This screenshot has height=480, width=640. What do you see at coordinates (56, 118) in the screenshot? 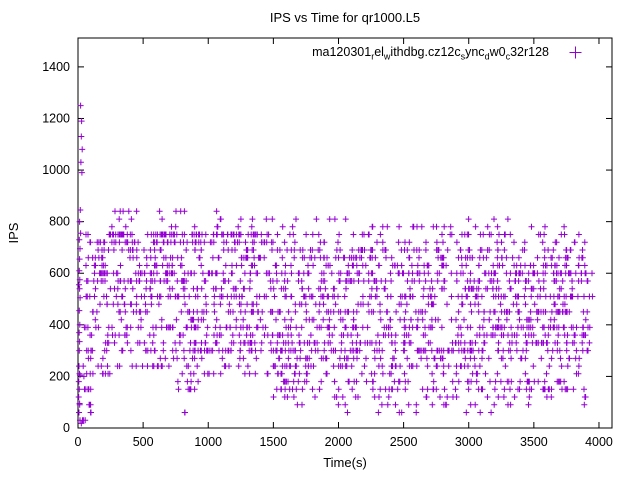
I see `svg-text: 1200` at bounding box center [56, 118].